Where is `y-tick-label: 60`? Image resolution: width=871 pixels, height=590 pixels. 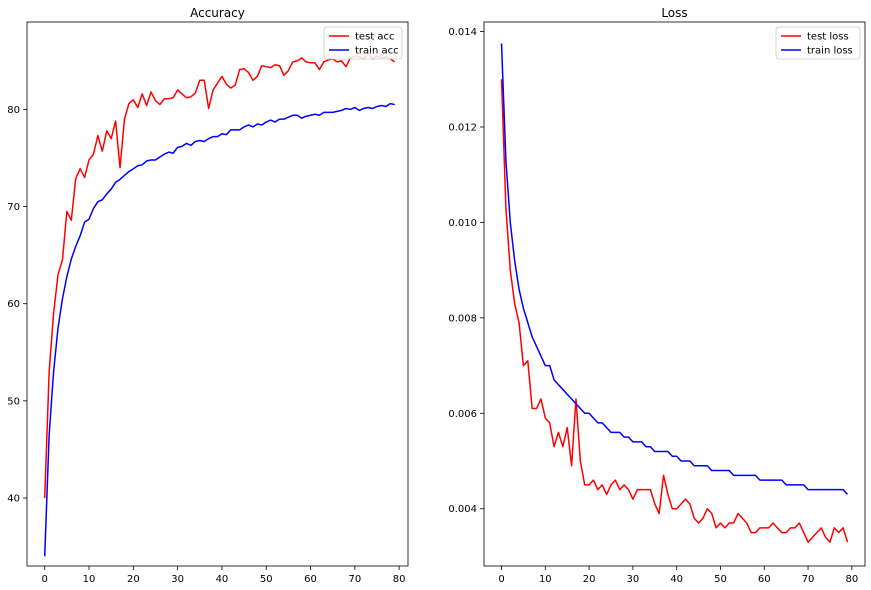
y-tick-label: 60 is located at coordinates (13, 304).